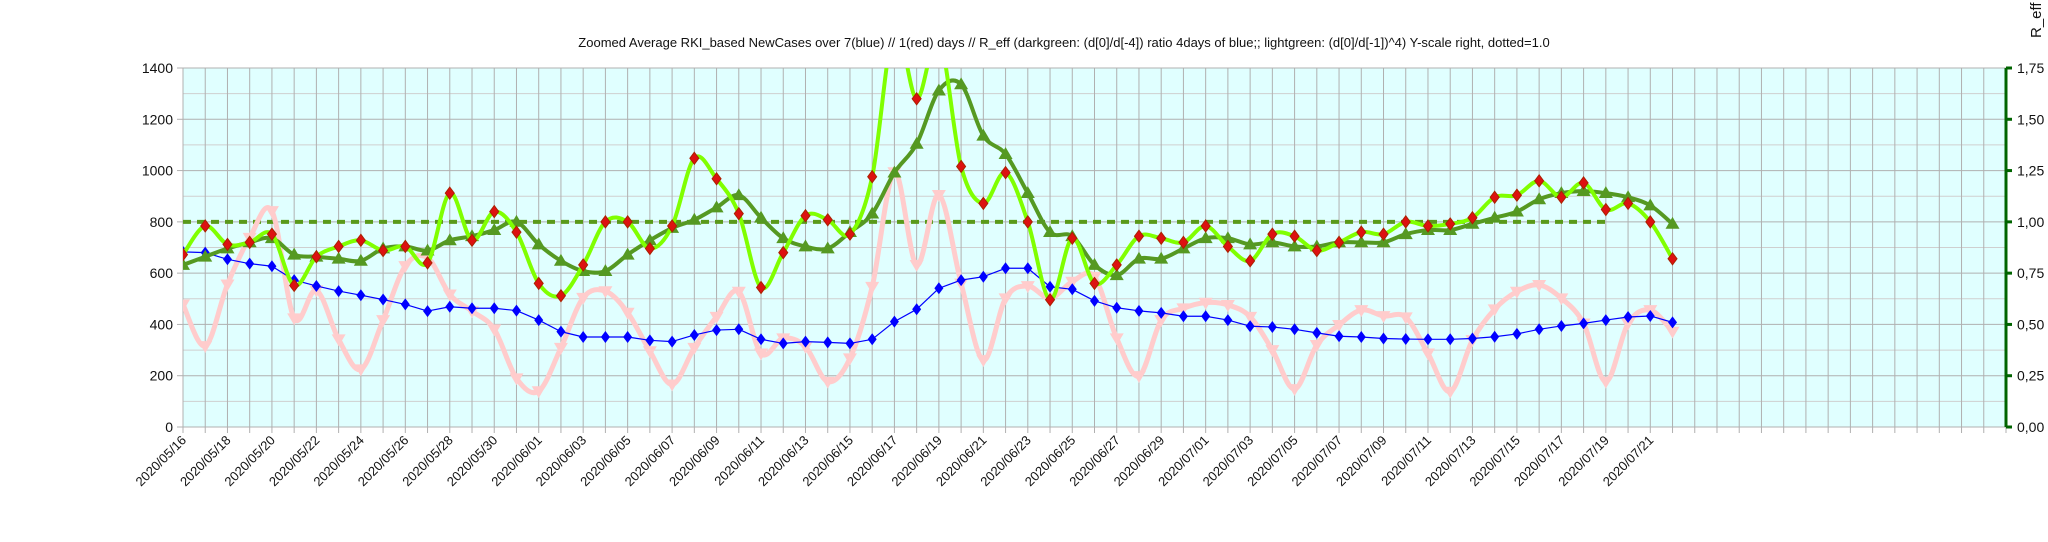 This screenshot has width=2048, height=542. What do you see at coordinates (162, 273) in the screenshot?
I see `y-tick-label: 600` at bounding box center [162, 273].